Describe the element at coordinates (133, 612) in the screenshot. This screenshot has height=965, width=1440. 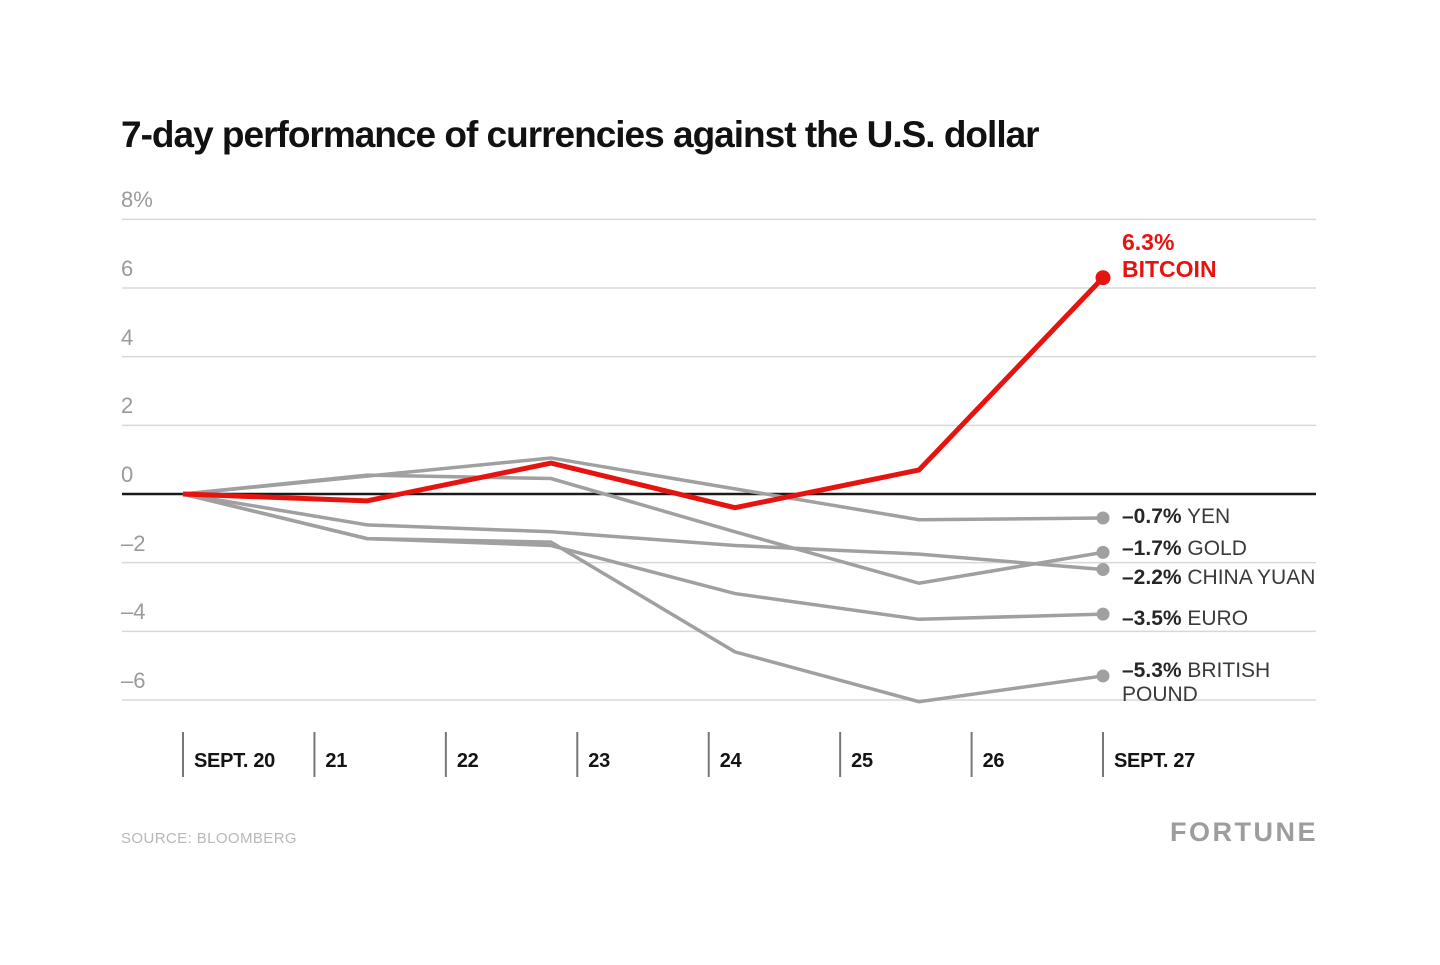
I see `y-axis-label--4: –4` at that location.